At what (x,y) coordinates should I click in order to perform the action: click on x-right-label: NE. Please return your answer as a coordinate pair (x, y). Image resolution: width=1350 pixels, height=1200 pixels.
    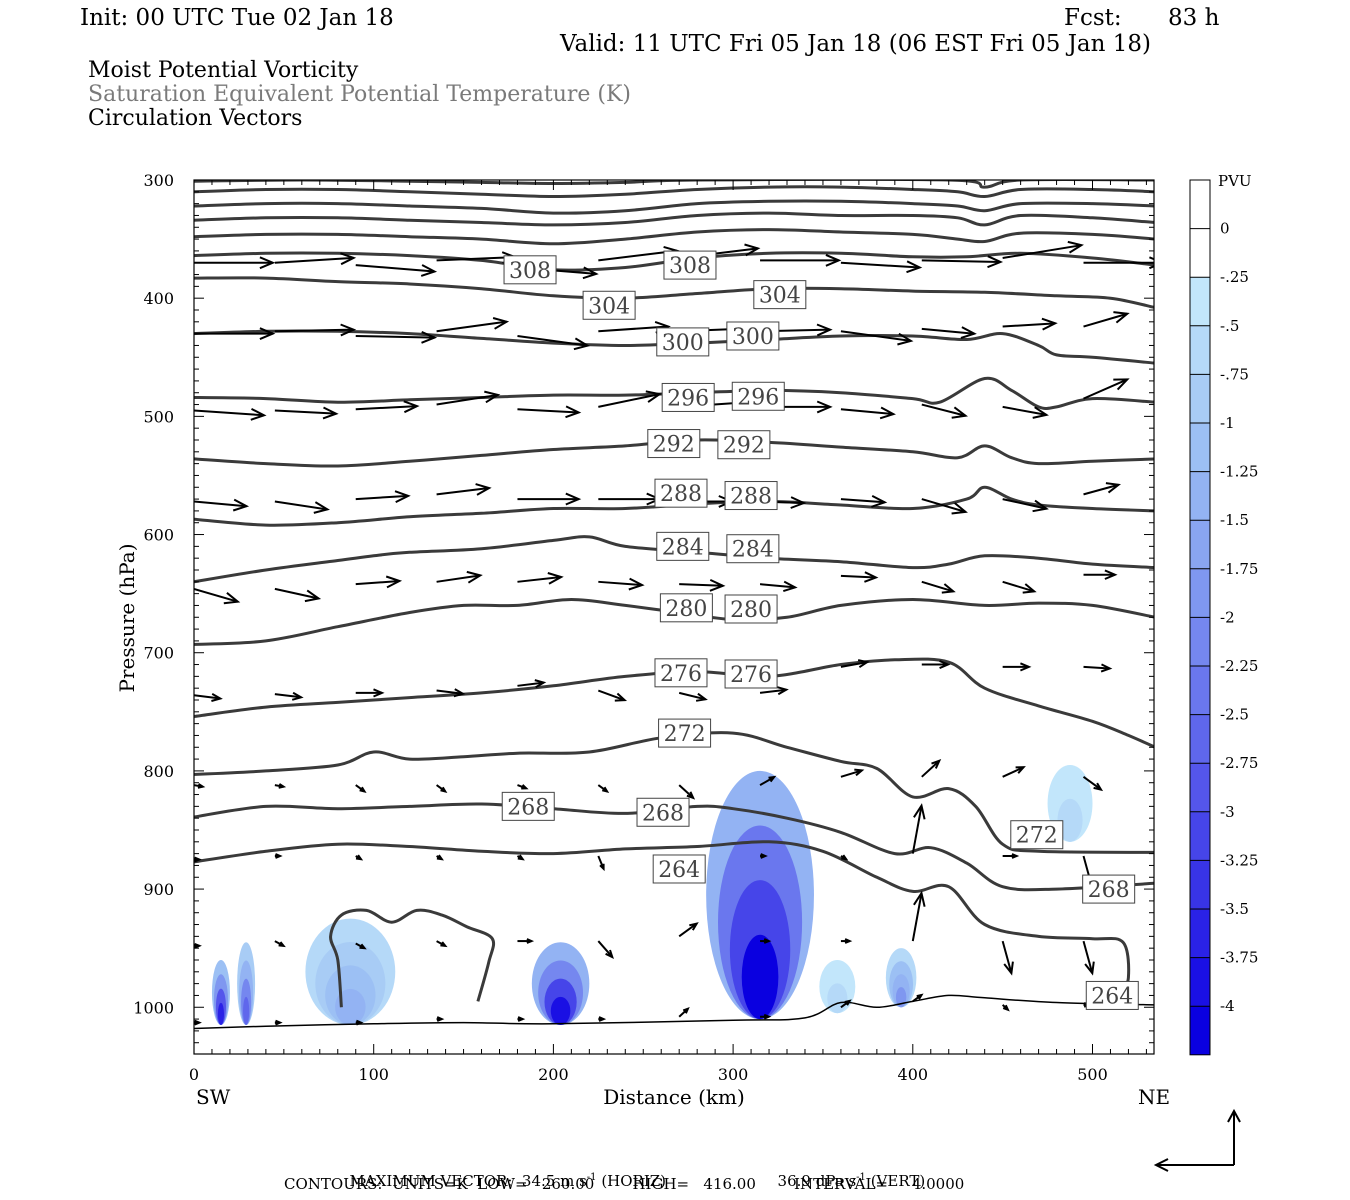
    Looking at the image, I should click on (1154, 1097).